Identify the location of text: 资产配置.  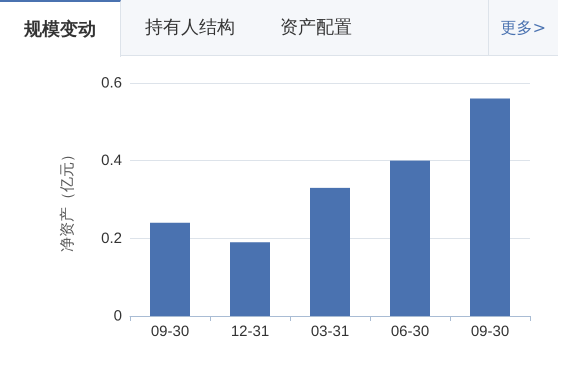
(316, 28).